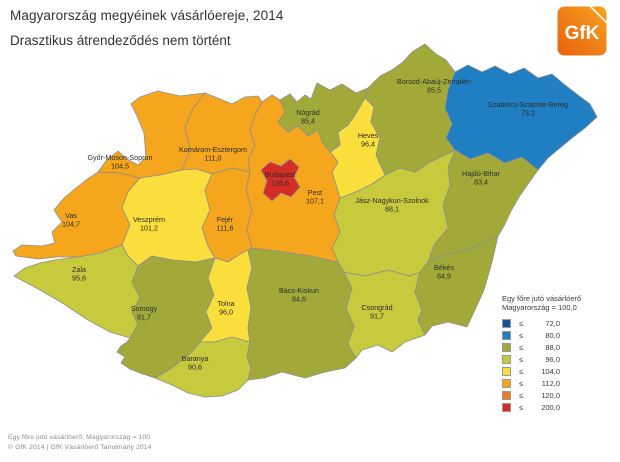  What do you see at coordinates (550, 383) in the screenshot?
I see `legend-value: 112,0` at bounding box center [550, 383].